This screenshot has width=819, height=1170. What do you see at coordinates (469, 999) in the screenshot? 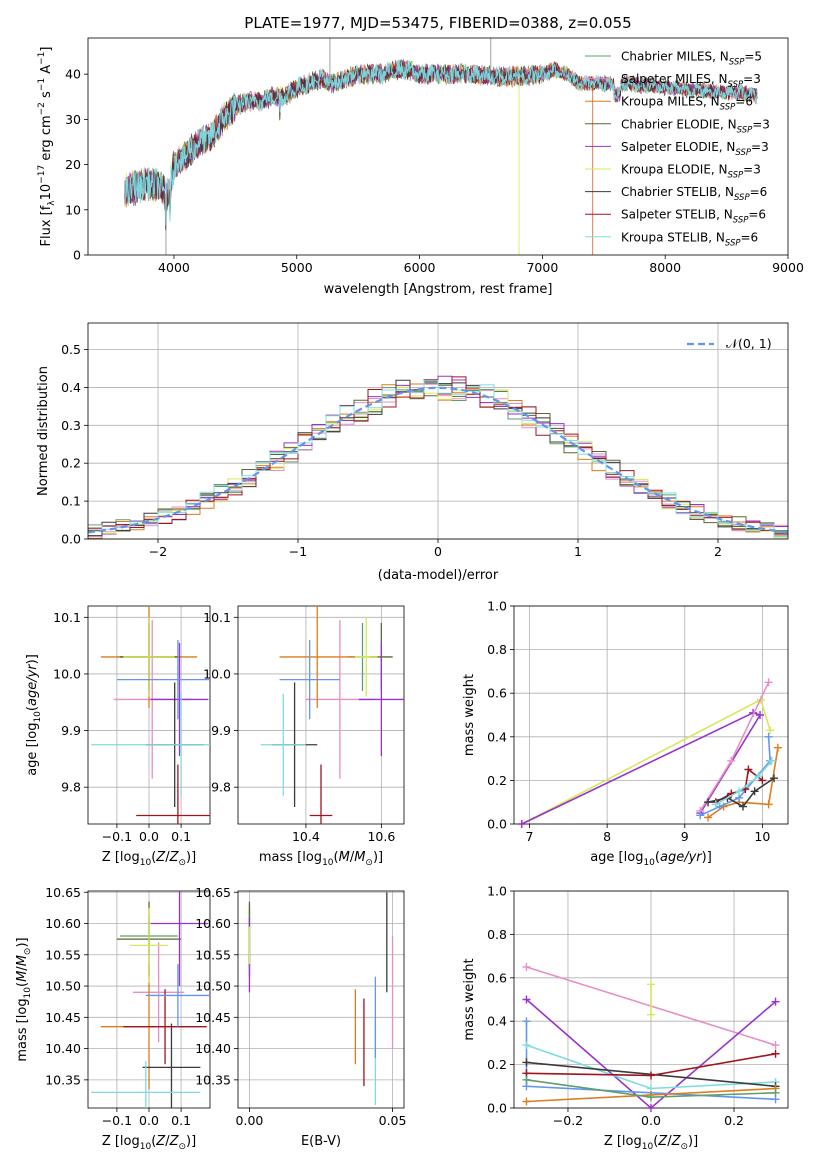
I see `label-part: mass weight` at bounding box center [469, 999].